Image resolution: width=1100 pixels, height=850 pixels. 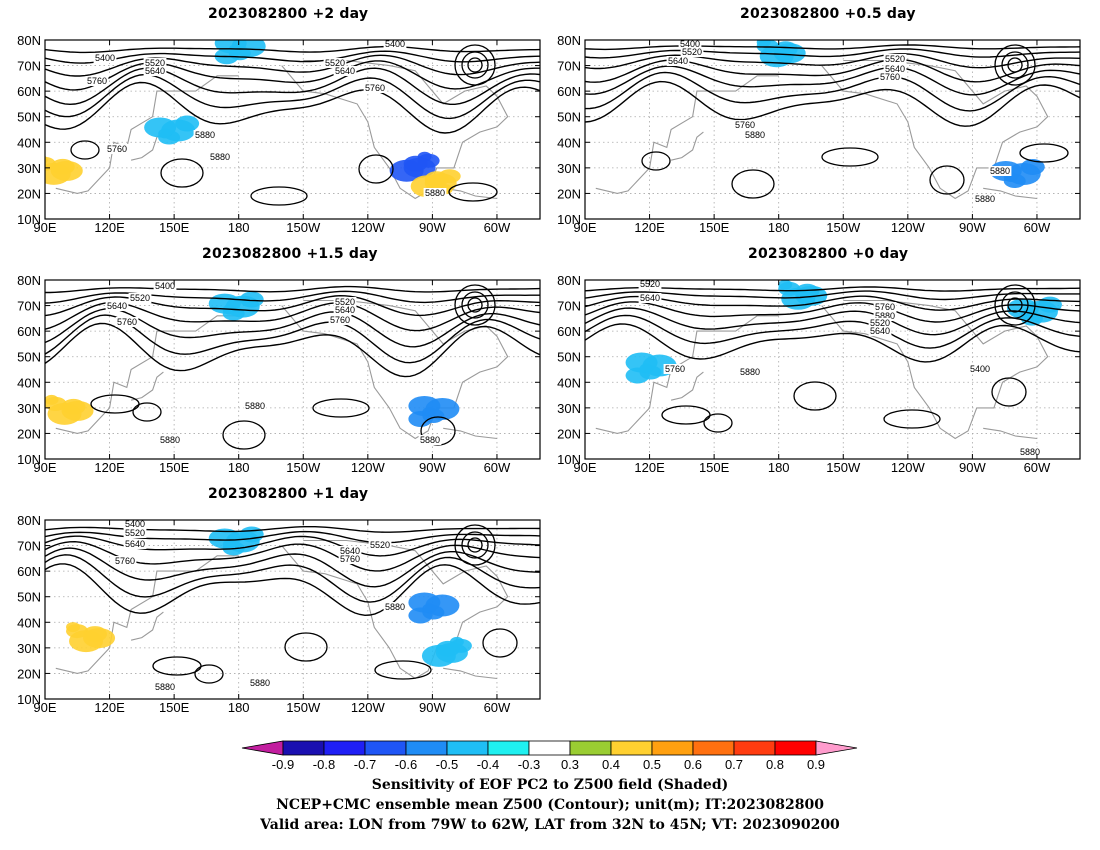 I want to click on panel-title: 2023082800 +1 day, so click(x=288, y=494).